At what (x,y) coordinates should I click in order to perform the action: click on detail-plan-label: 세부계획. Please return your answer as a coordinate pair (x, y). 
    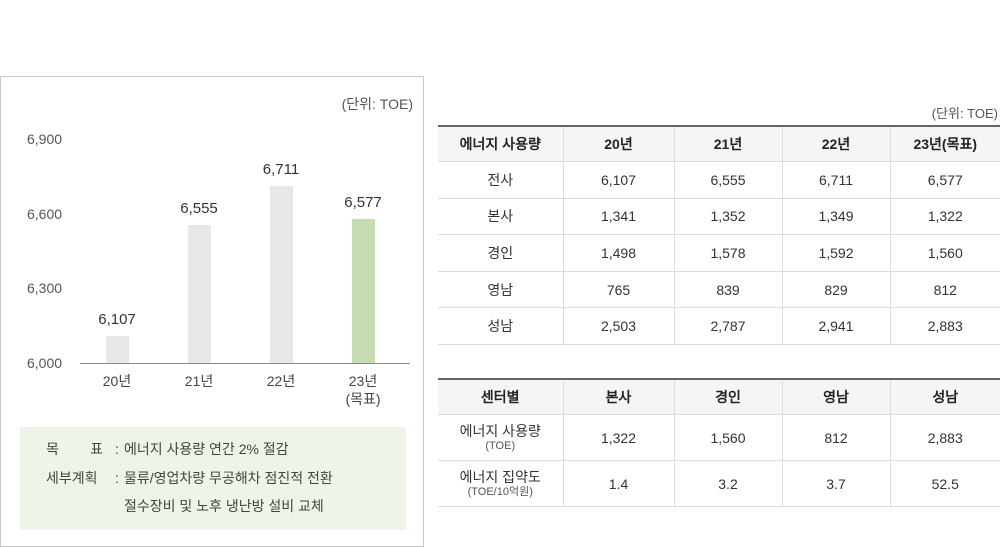
    Looking at the image, I should click on (72, 477).